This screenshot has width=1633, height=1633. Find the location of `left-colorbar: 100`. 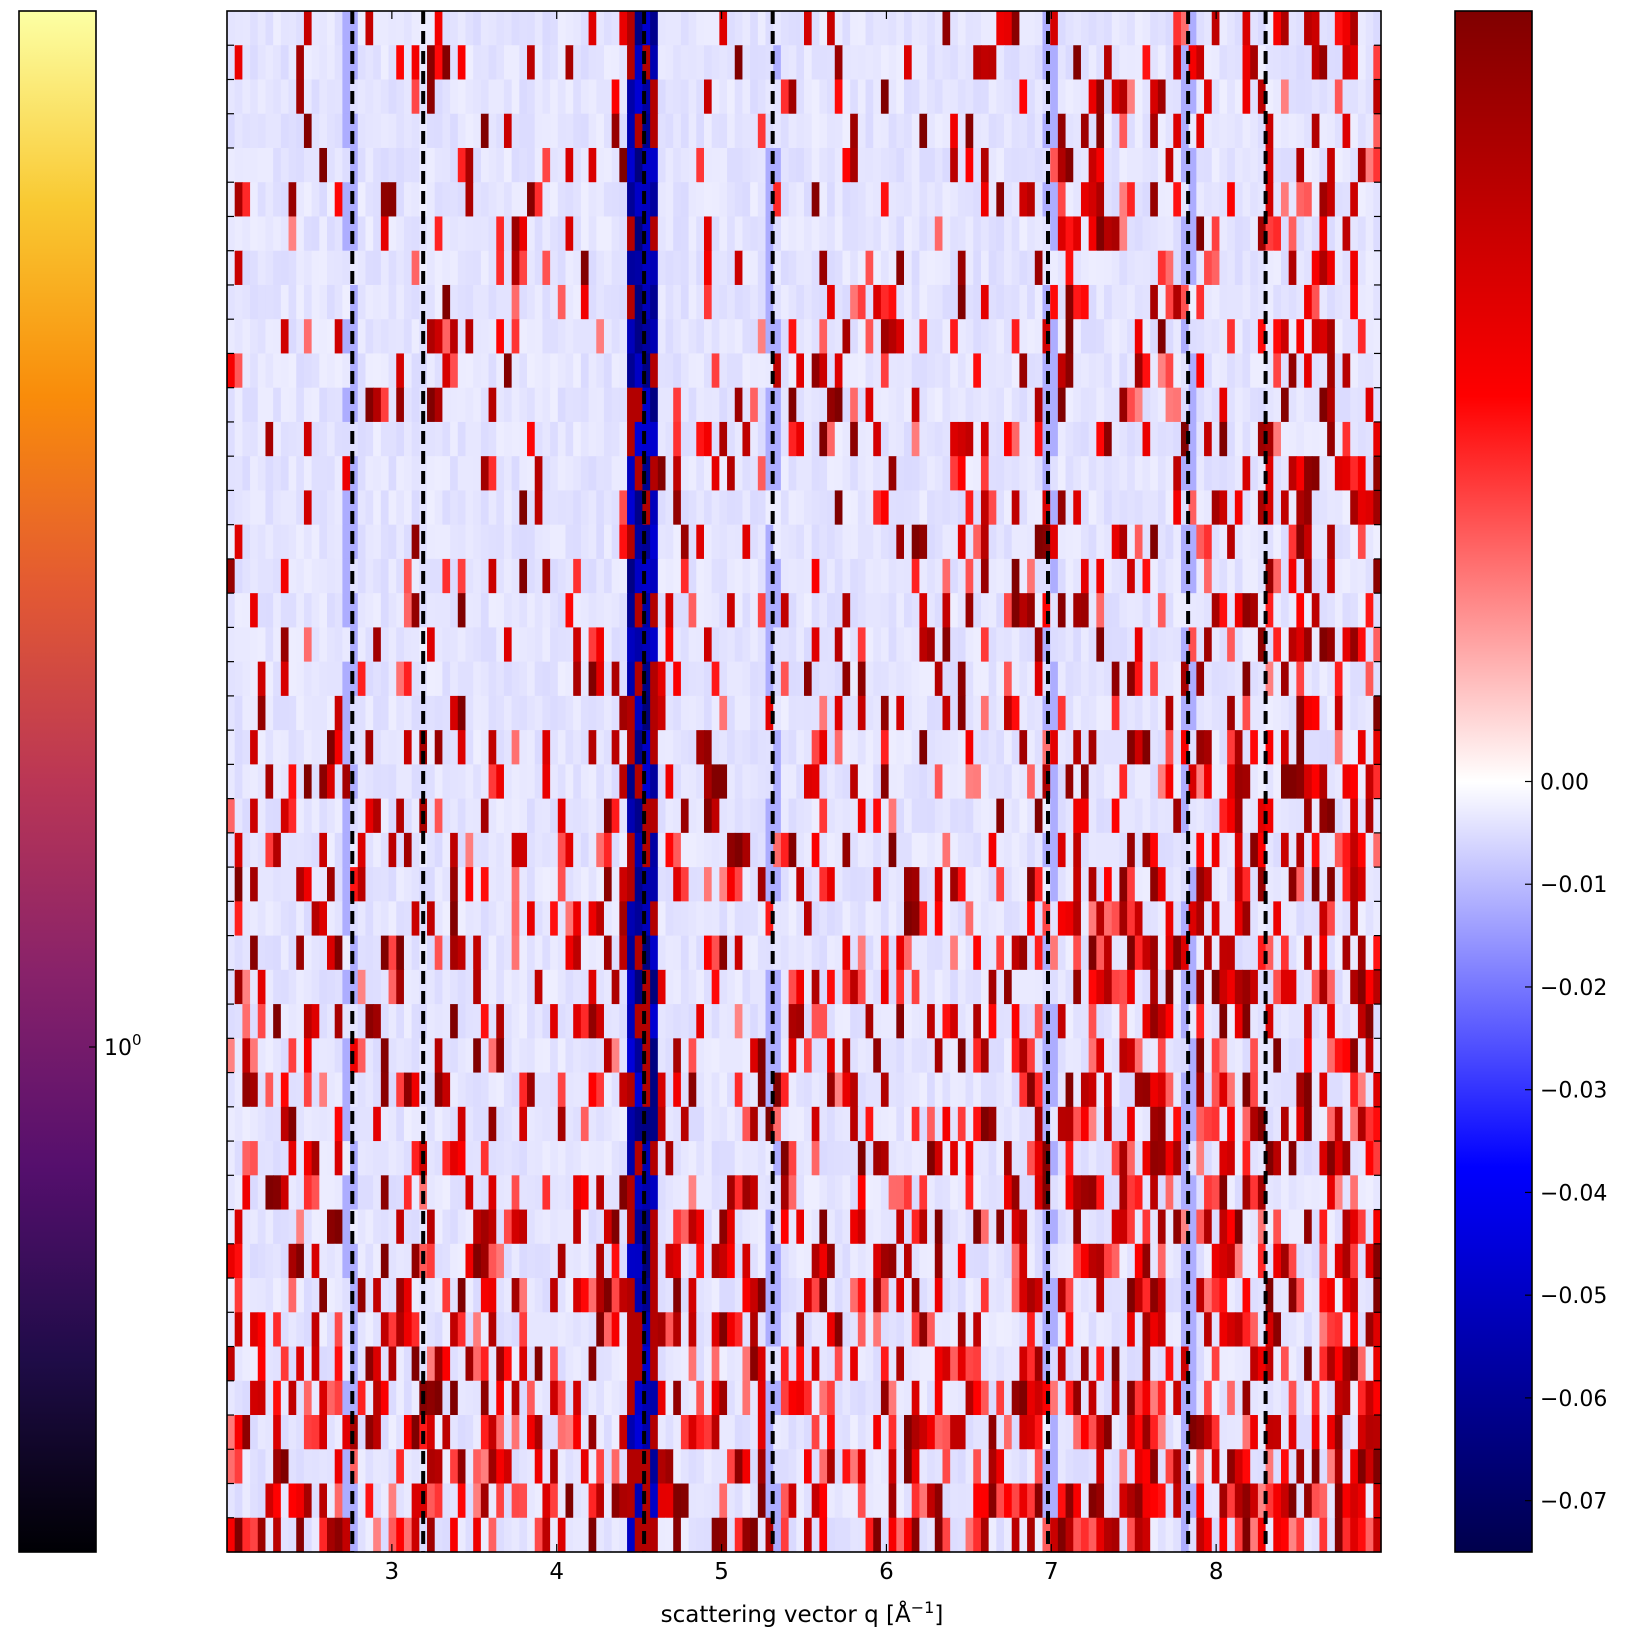

left-colorbar: 100 is located at coordinates (80, 781).